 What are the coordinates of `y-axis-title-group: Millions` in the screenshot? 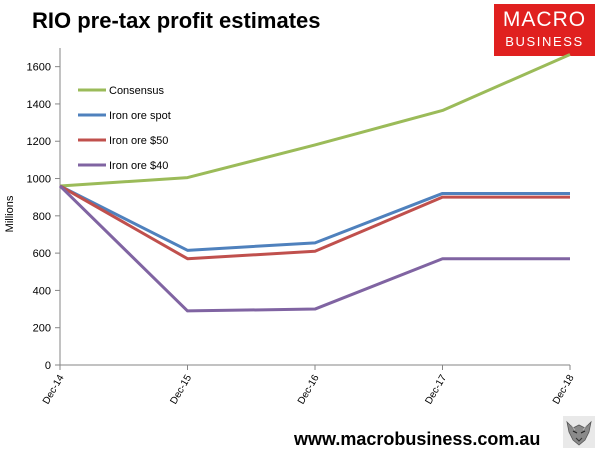 It's located at (10, 213).